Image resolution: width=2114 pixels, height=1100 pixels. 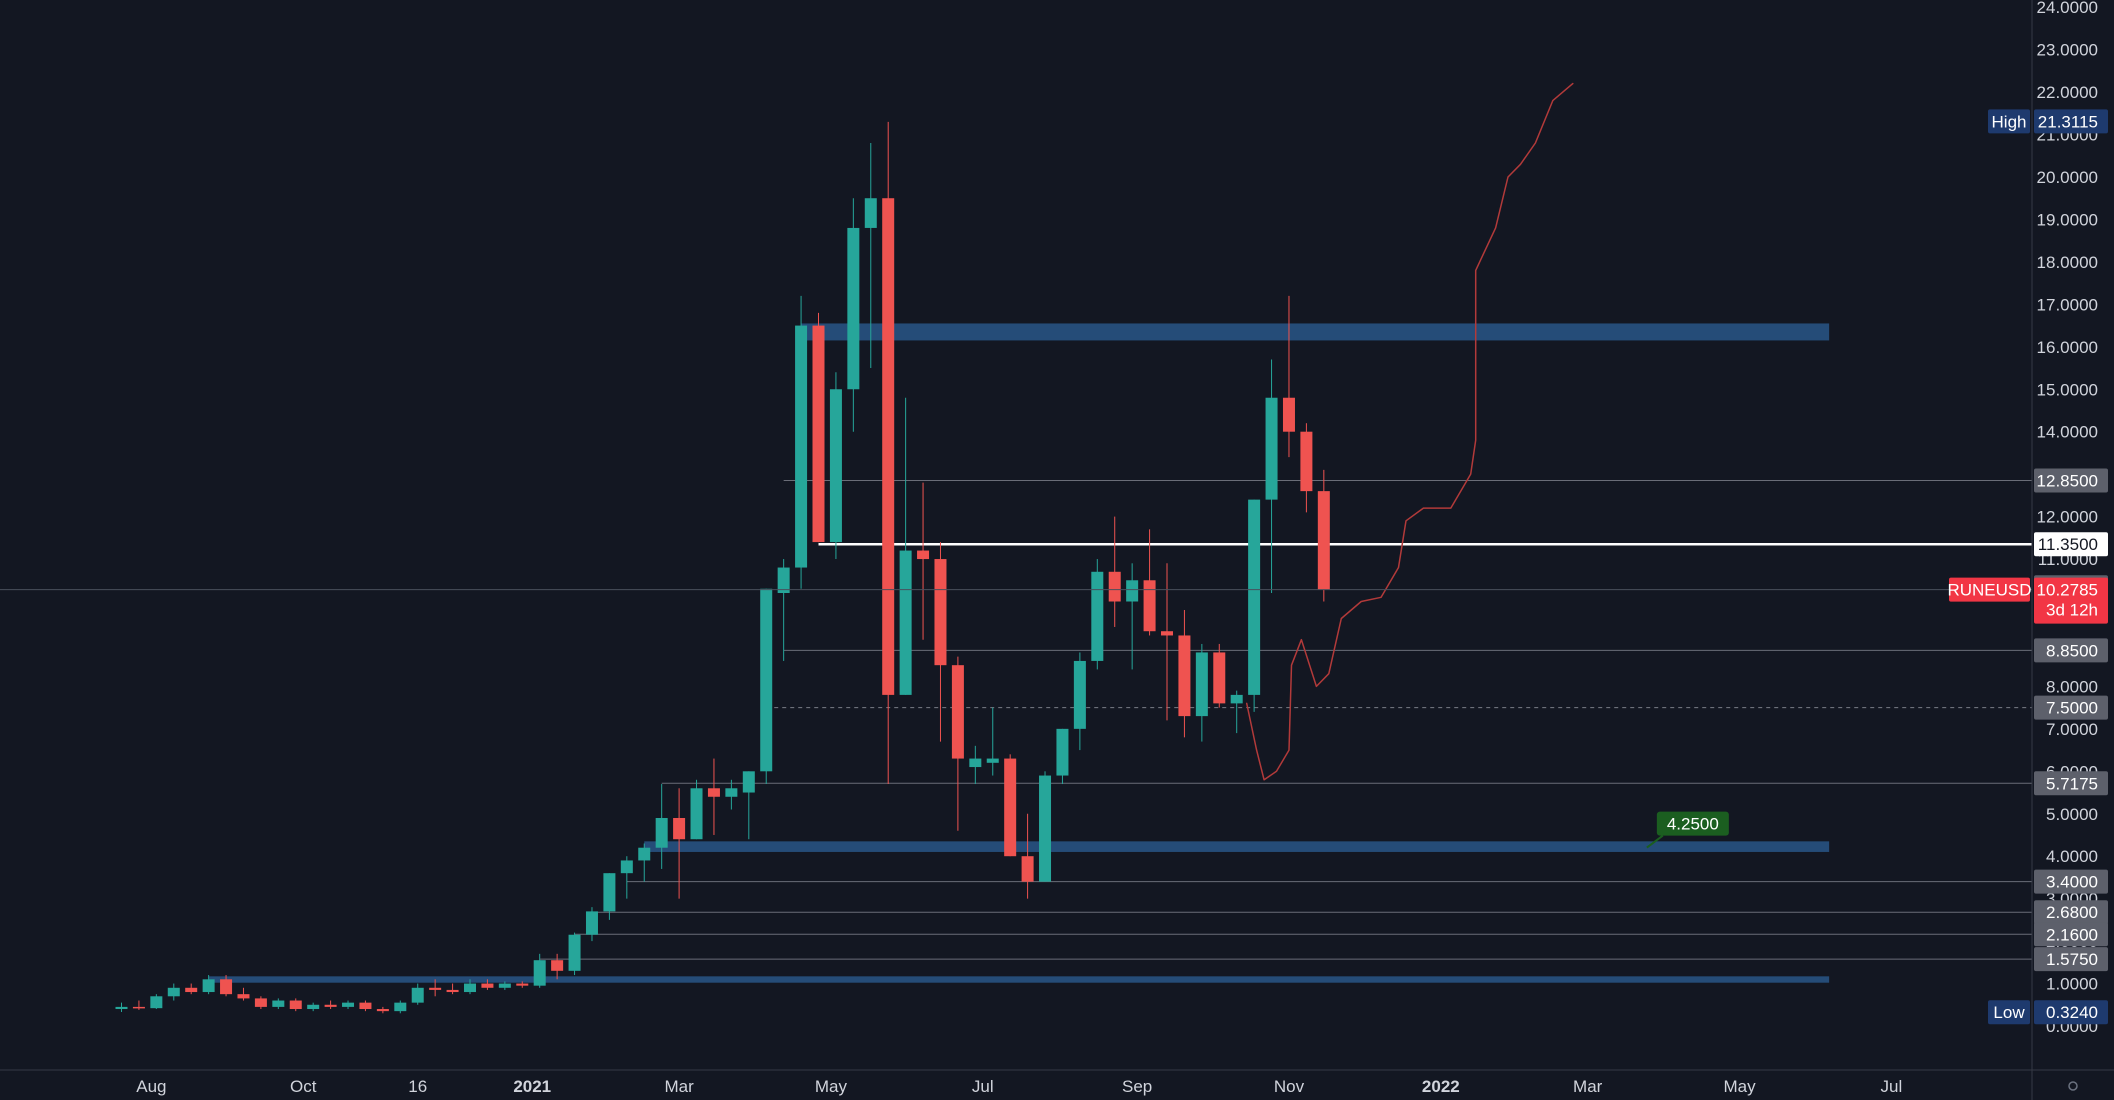 What do you see at coordinates (2067, 177) in the screenshot?
I see `price-tick-label: 20.0000` at bounding box center [2067, 177].